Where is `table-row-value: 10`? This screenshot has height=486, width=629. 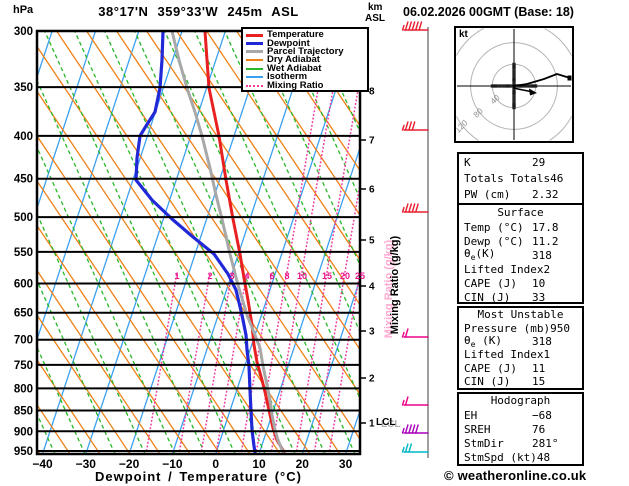
table-row-value: 10 is located at coordinates (539, 283).